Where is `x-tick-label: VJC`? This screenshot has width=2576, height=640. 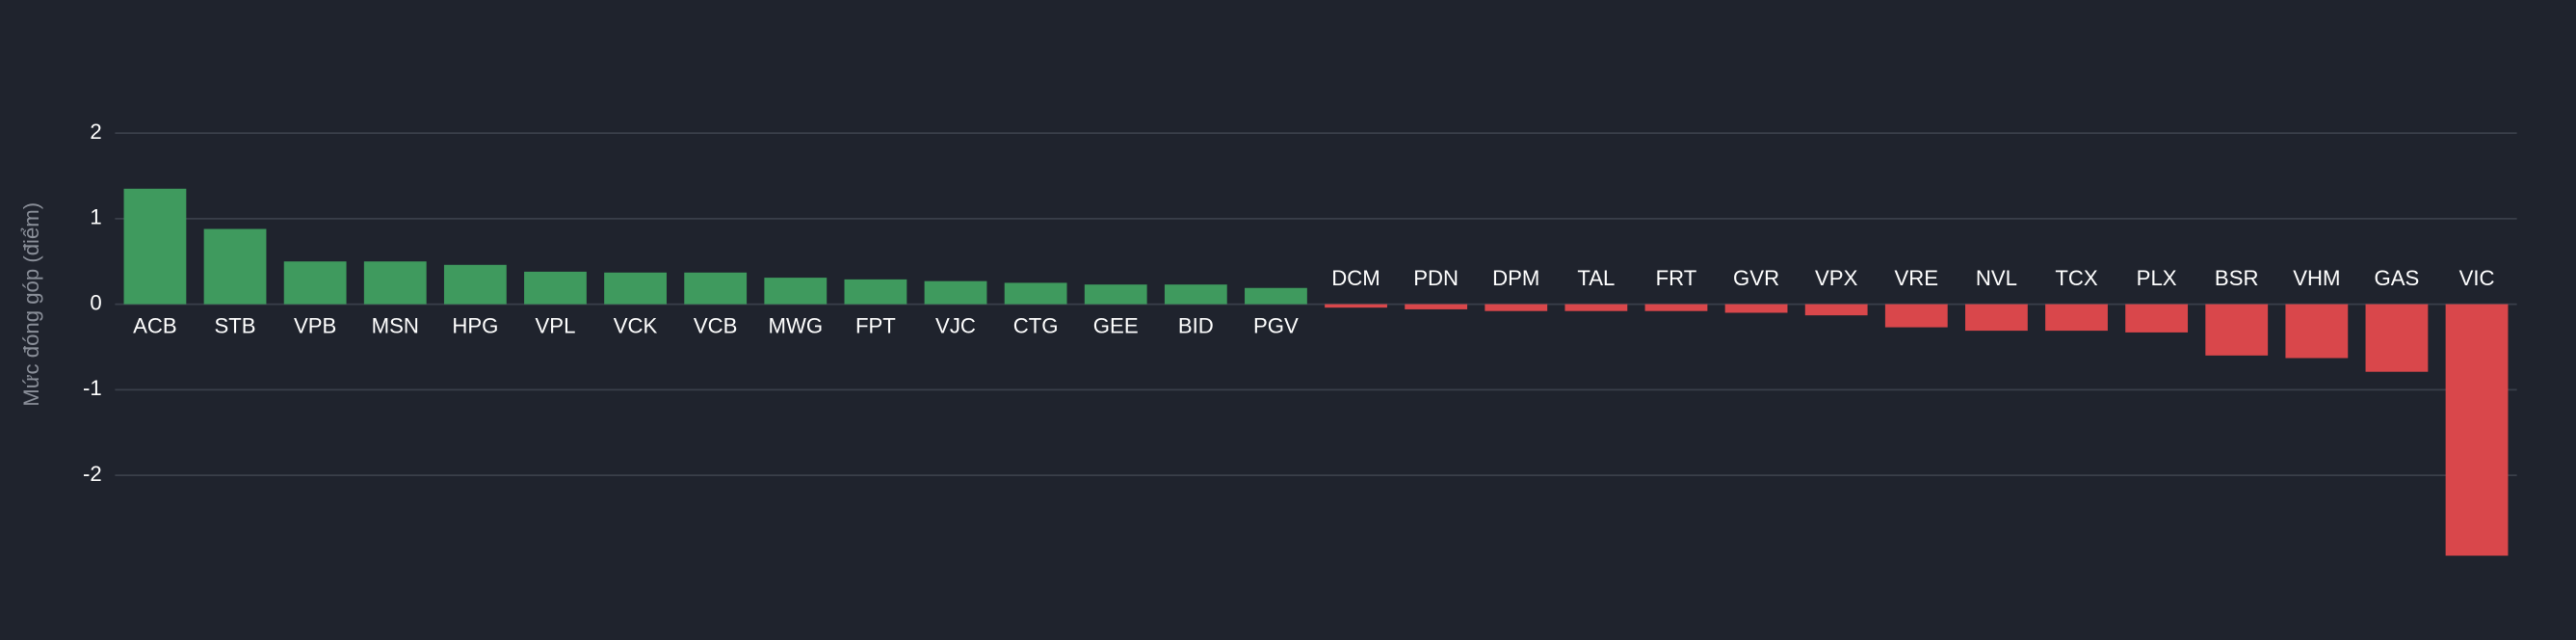 x-tick-label: VJC is located at coordinates (955, 325).